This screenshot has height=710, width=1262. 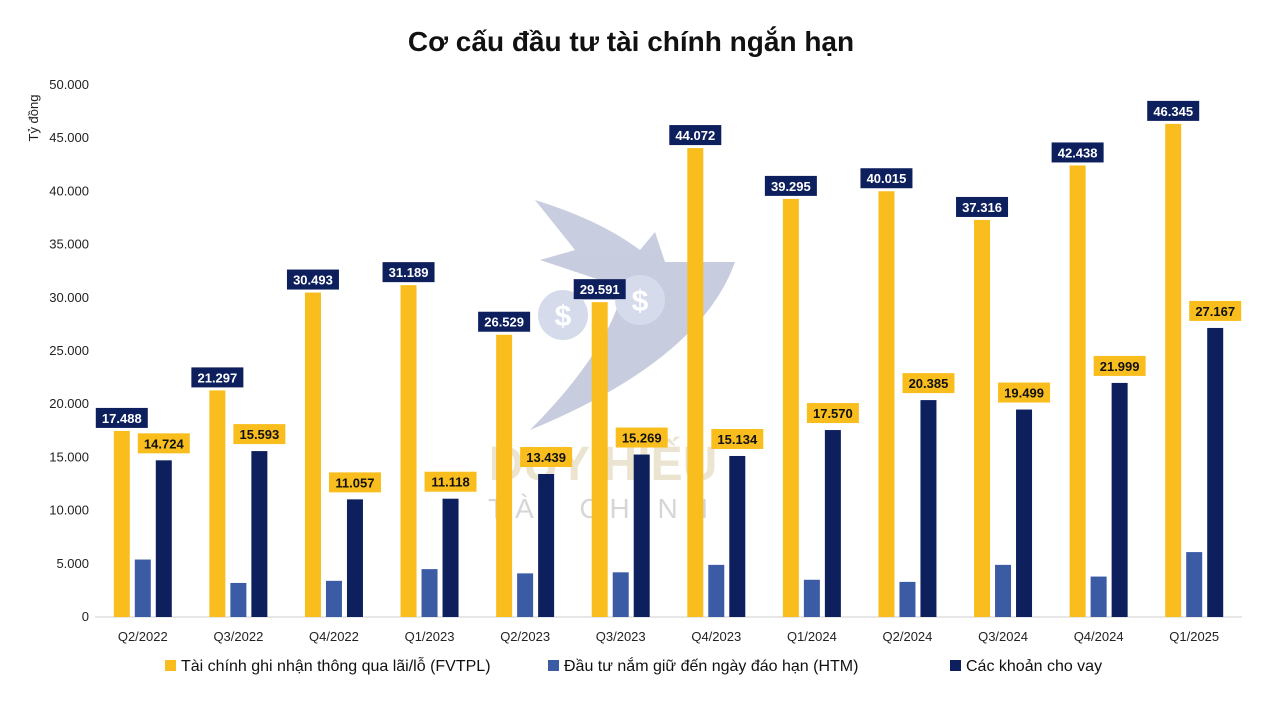 I want to click on x-tick-label: Q4/2024, so click(x=1099, y=636).